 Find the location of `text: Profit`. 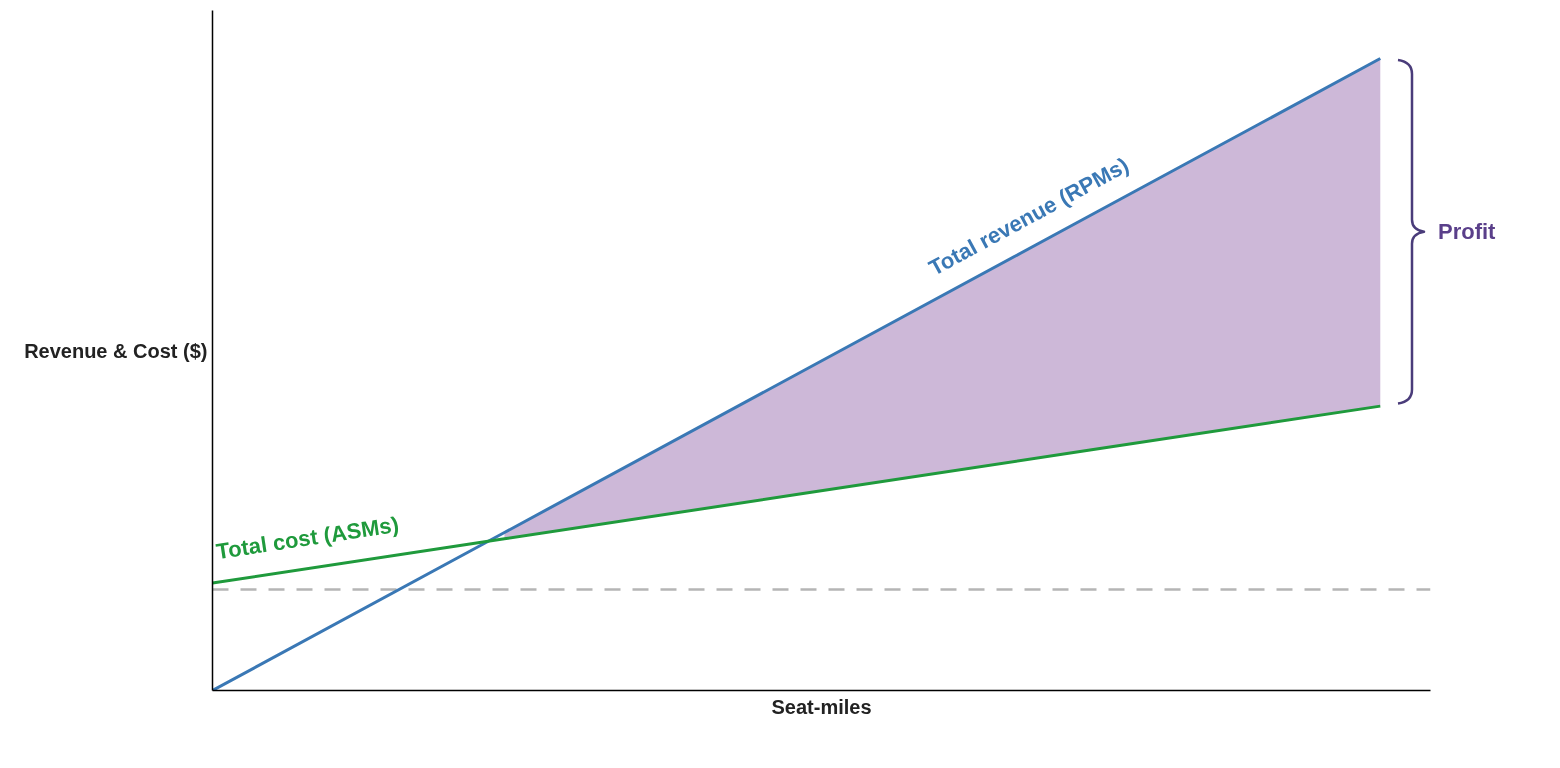

text: Profit is located at coordinates (1467, 231).